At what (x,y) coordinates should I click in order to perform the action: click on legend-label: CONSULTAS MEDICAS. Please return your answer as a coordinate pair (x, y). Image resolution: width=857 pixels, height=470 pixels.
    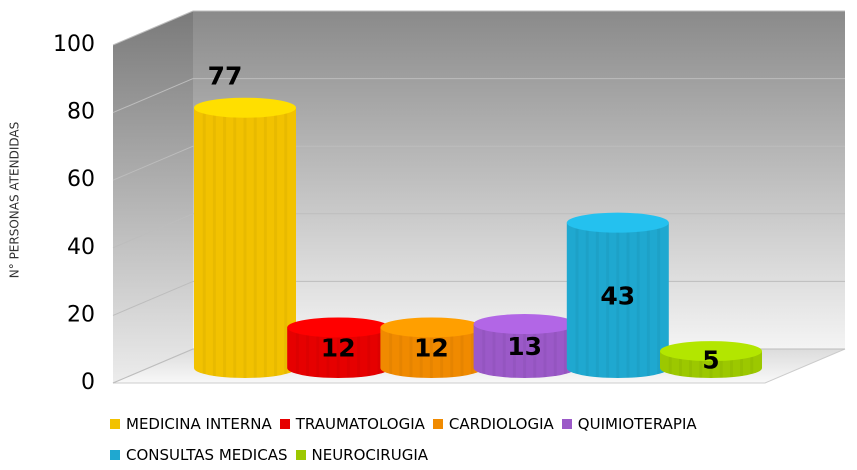
    Looking at the image, I should click on (207, 454).